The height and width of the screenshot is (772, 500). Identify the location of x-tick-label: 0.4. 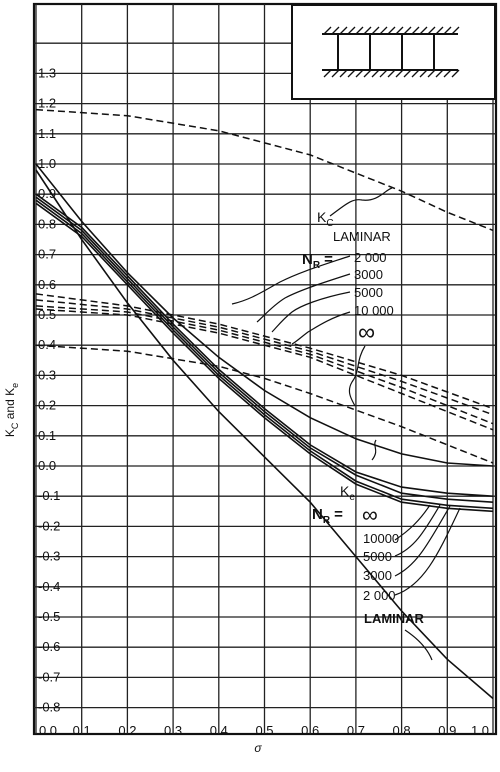
(219, 730).